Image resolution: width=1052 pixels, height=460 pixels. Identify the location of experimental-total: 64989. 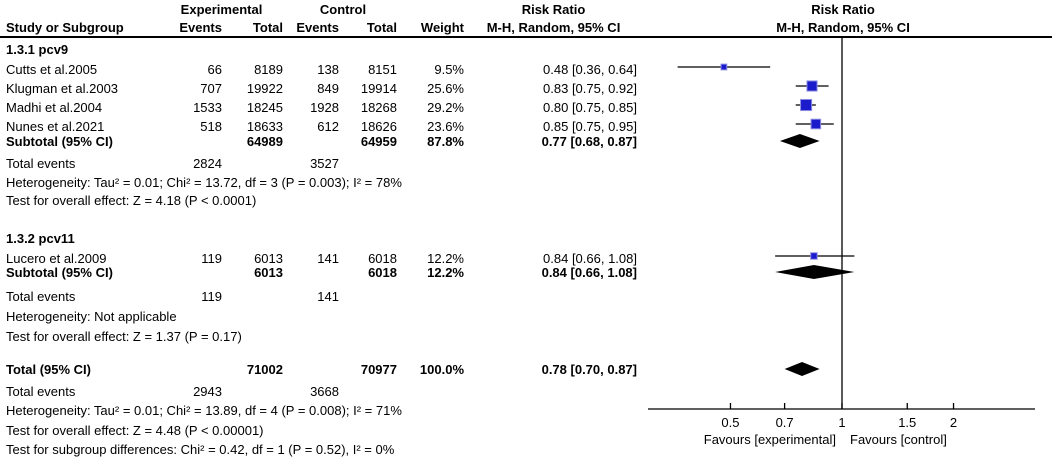
(264, 141).